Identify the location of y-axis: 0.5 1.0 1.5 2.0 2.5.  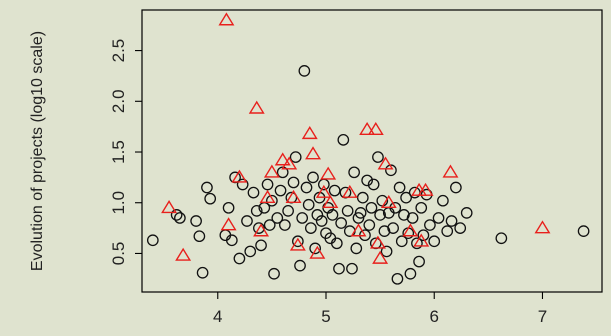
(125, 152).